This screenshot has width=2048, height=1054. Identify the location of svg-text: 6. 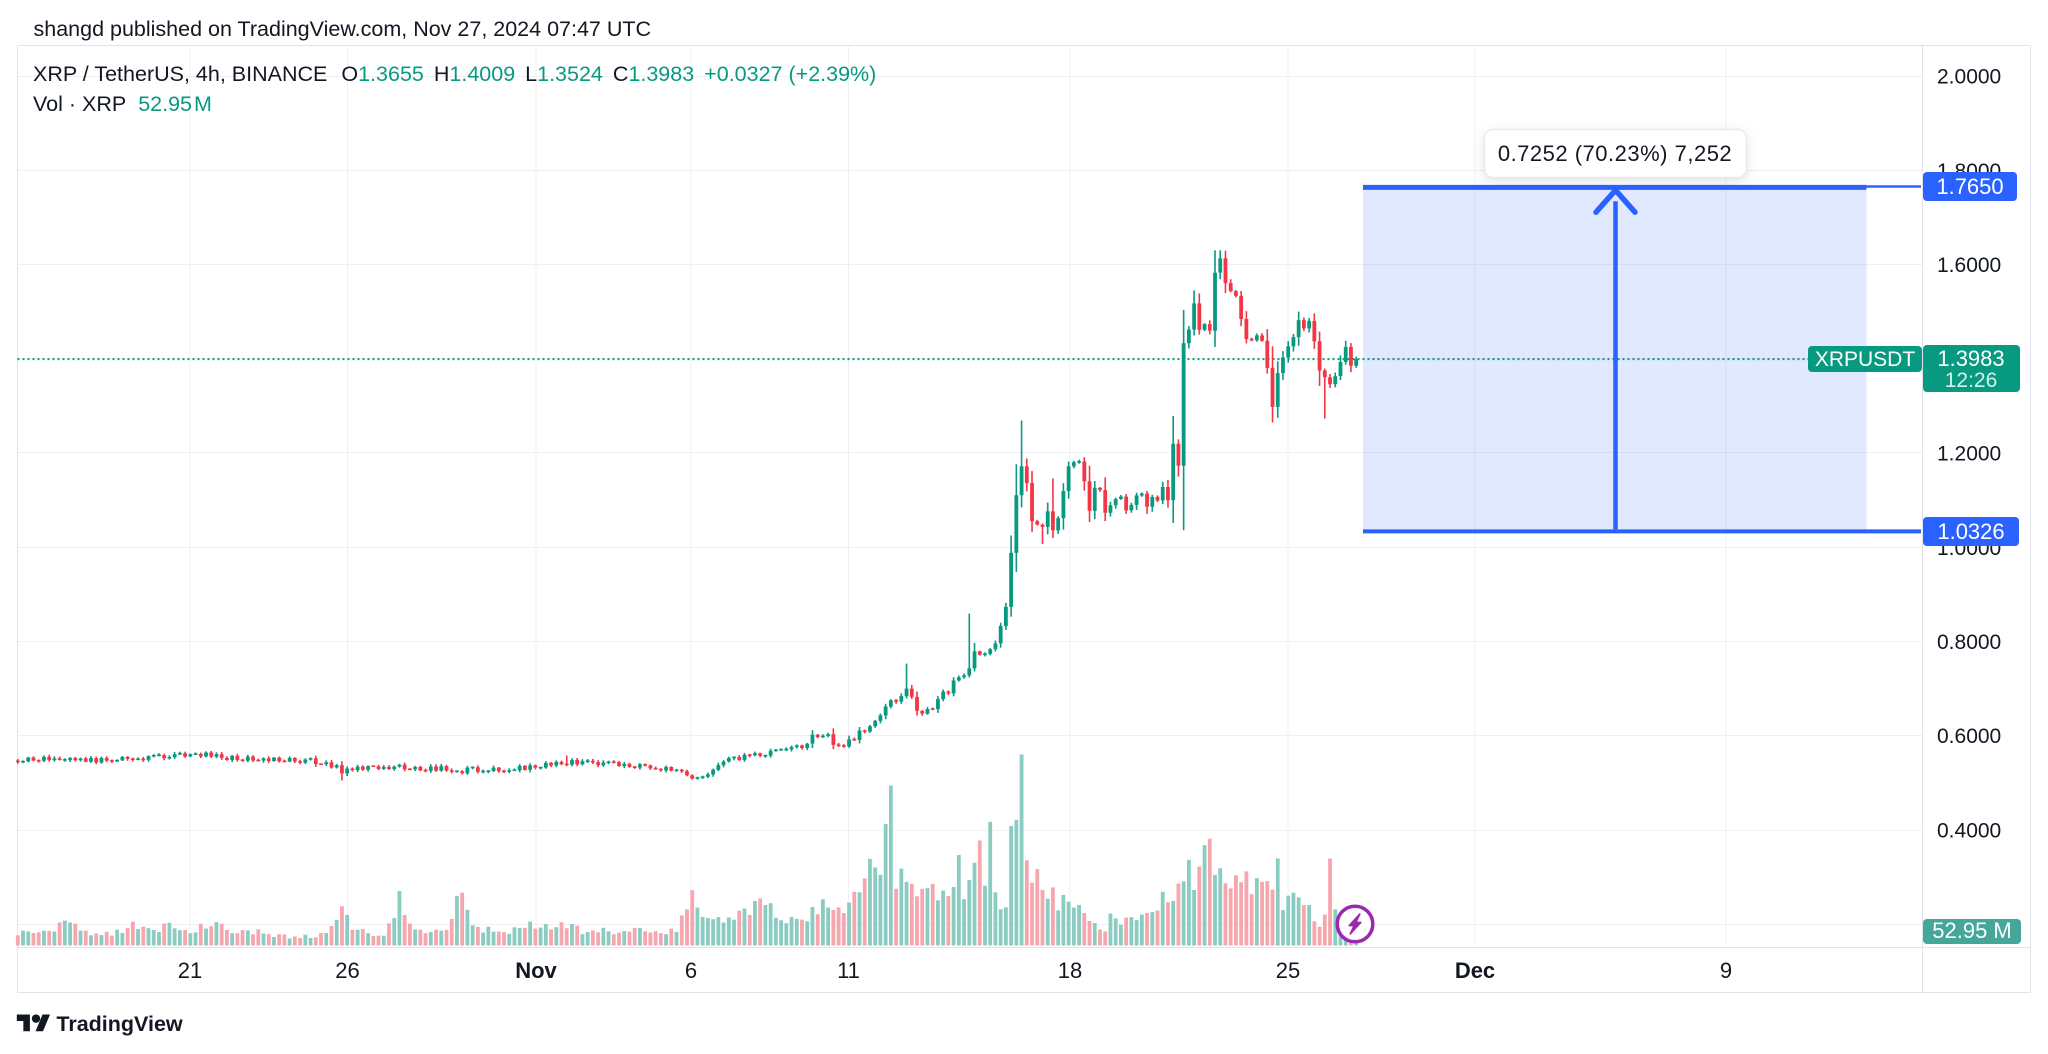
(691, 970).